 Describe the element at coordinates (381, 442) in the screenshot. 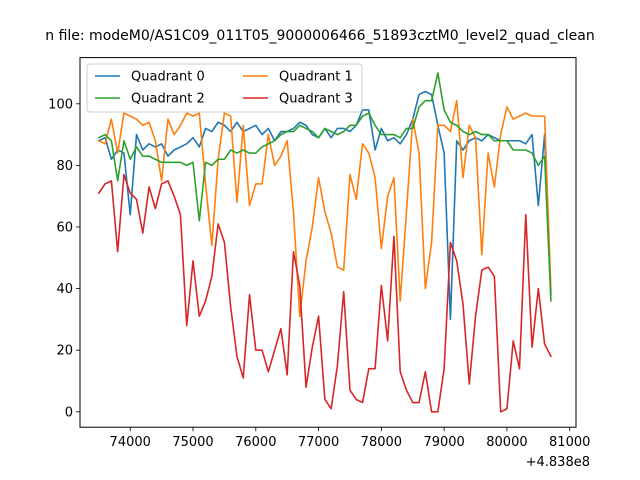

I see `x-tick-label: 78000` at that location.